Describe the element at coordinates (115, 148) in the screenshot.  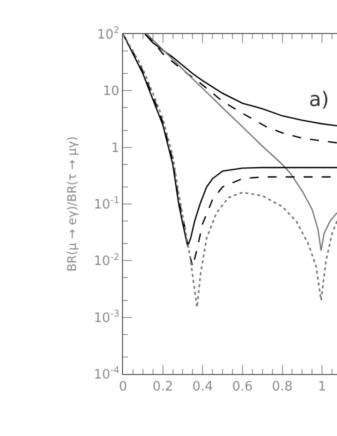
I see `y-tick-label: 1` at that location.